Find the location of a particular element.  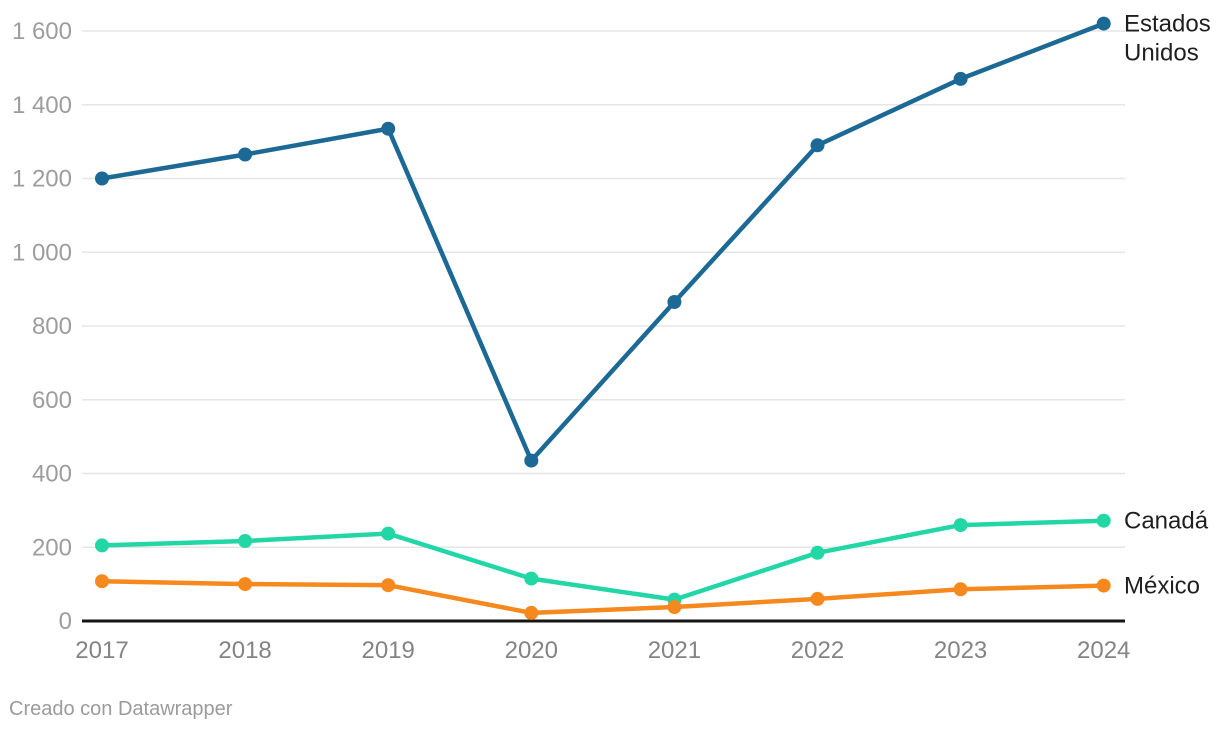

series-label: México is located at coordinates (1162, 586).